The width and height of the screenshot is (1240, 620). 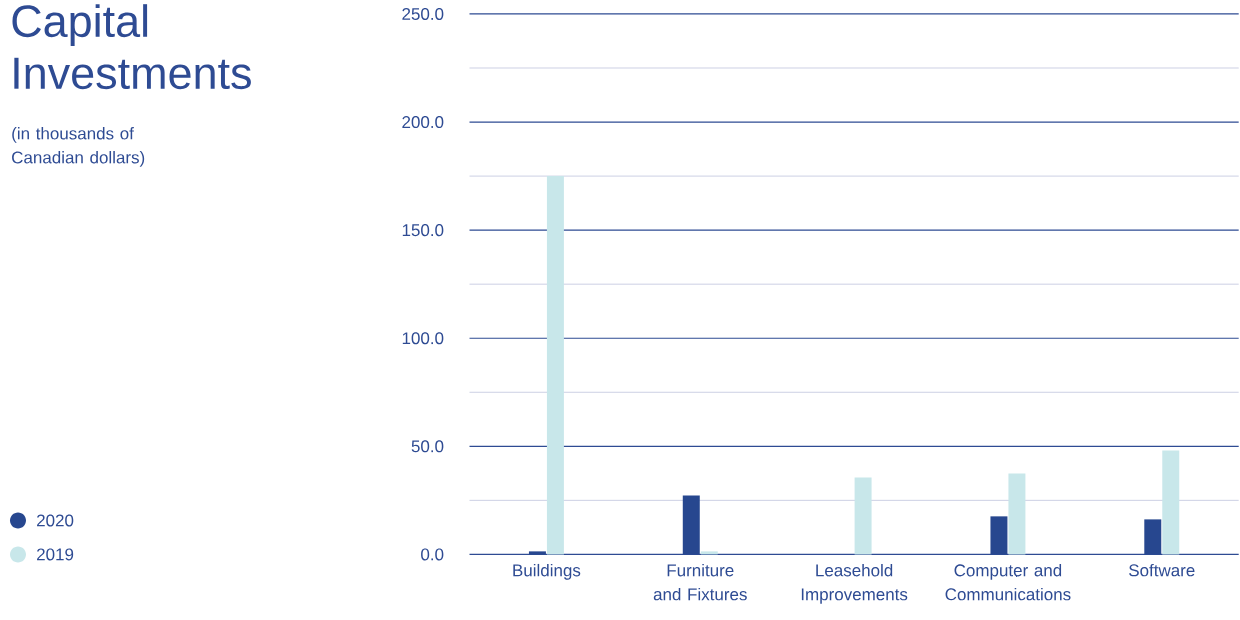 I want to click on y-tick-label: 150.0, so click(x=423, y=229).